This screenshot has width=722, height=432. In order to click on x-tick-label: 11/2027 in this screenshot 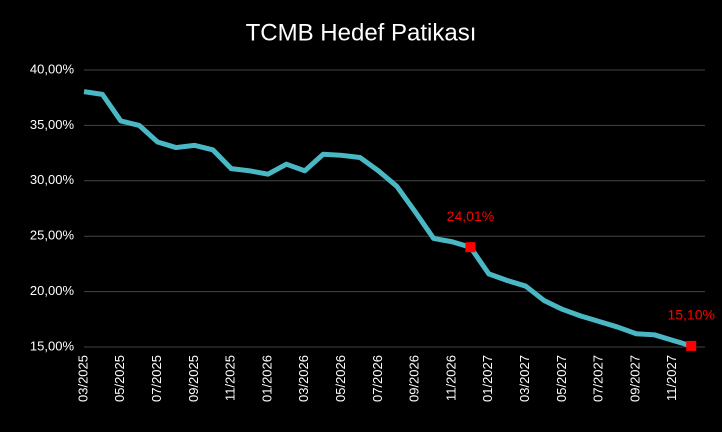, I will do `click(671, 378)`.